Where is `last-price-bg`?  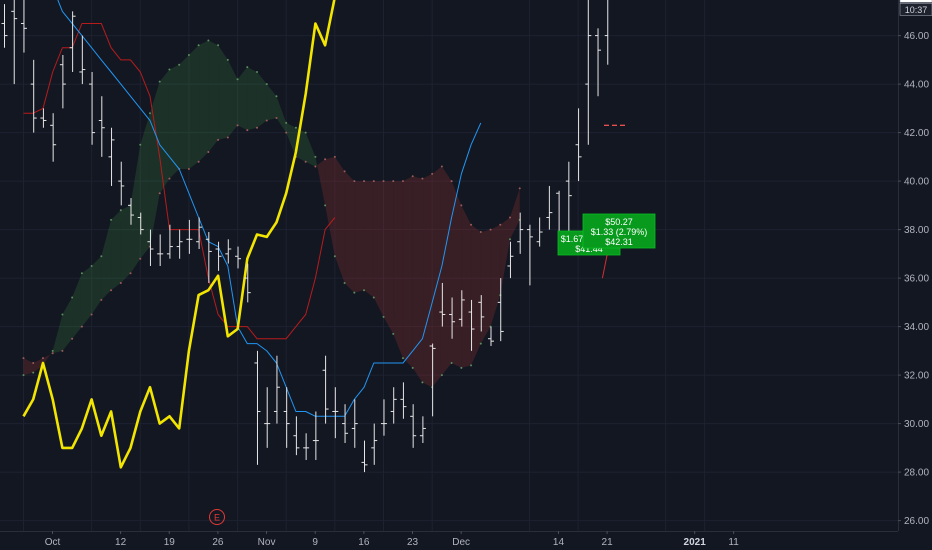
last-price-bg is located at coordinates (915, 1).